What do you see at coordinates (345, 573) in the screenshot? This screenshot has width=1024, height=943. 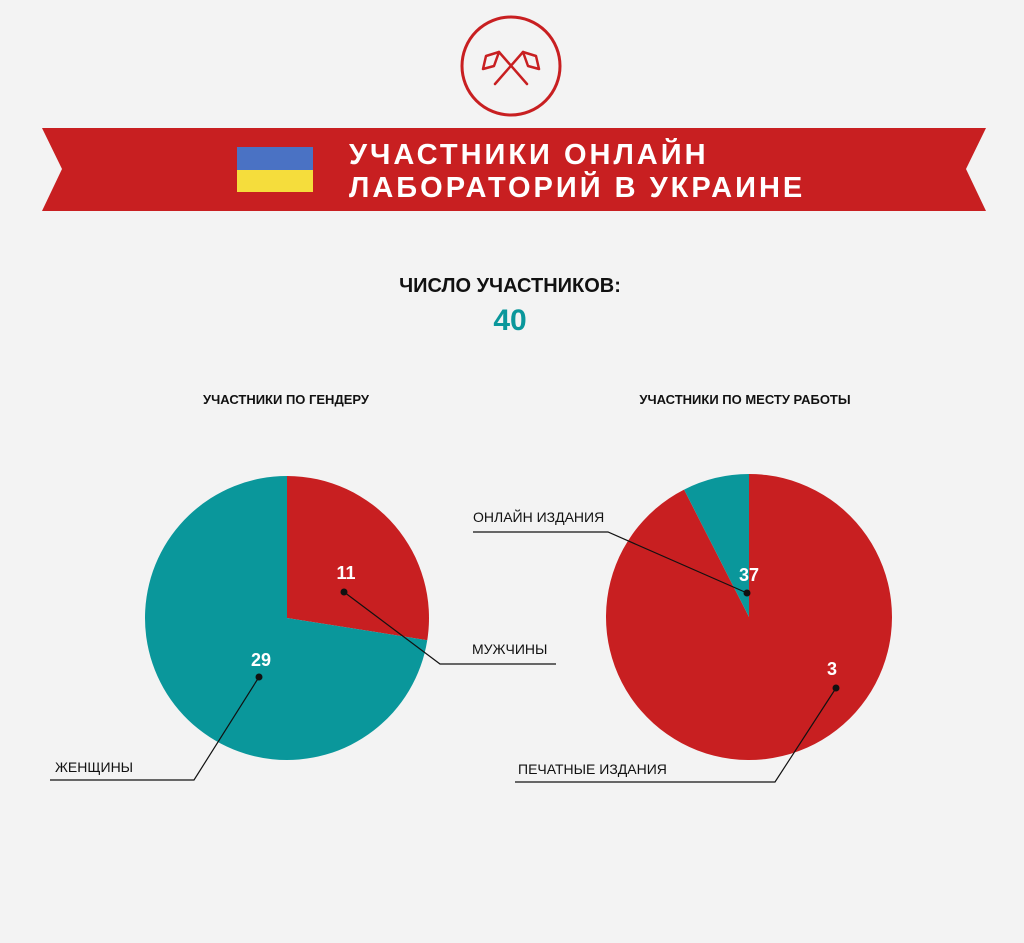 I see `gender-slice-value-0: 11` at bounding box center [345, 573].